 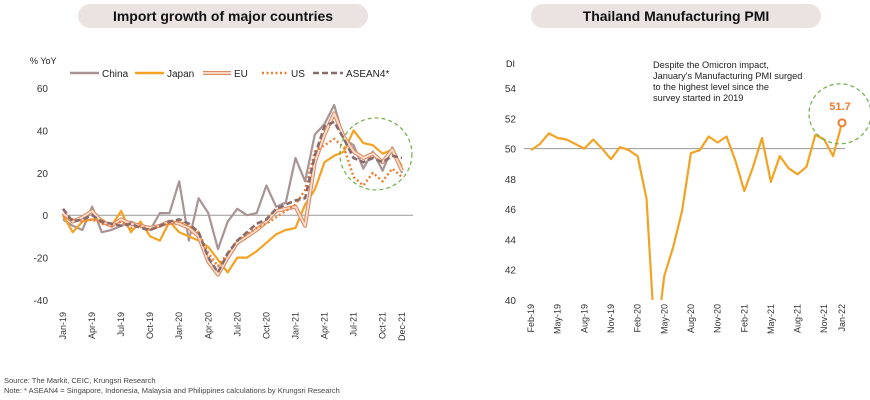 I want to click on y-axis-label: % YoY, so click(x=43, y=61).